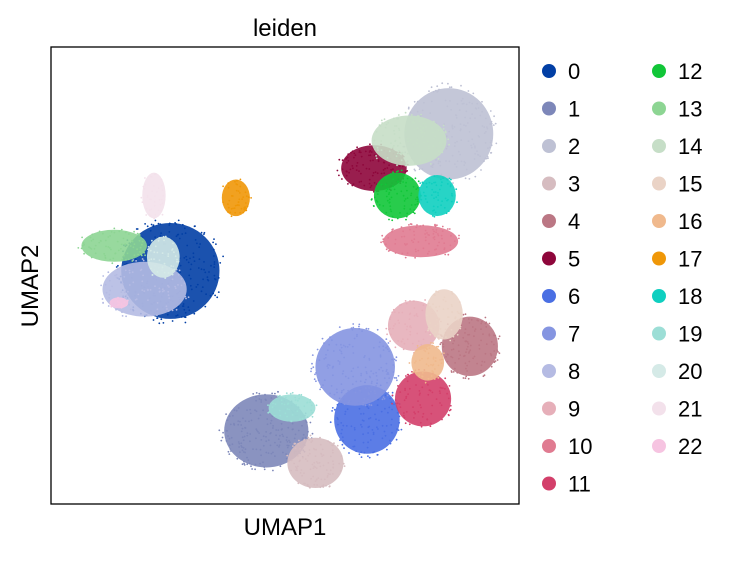 This screenshot has height=561, width=731. Describe the element at coordinates (228, 207) in the screenshot. I see `cluster-17-point` at that location.